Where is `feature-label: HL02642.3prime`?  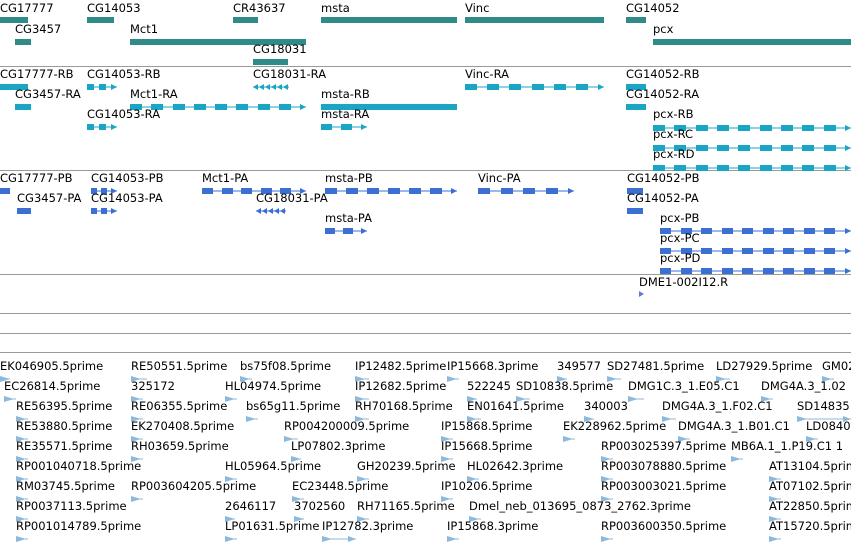 feature-label: HL02642.3prime is located at coordinates (515, 466).